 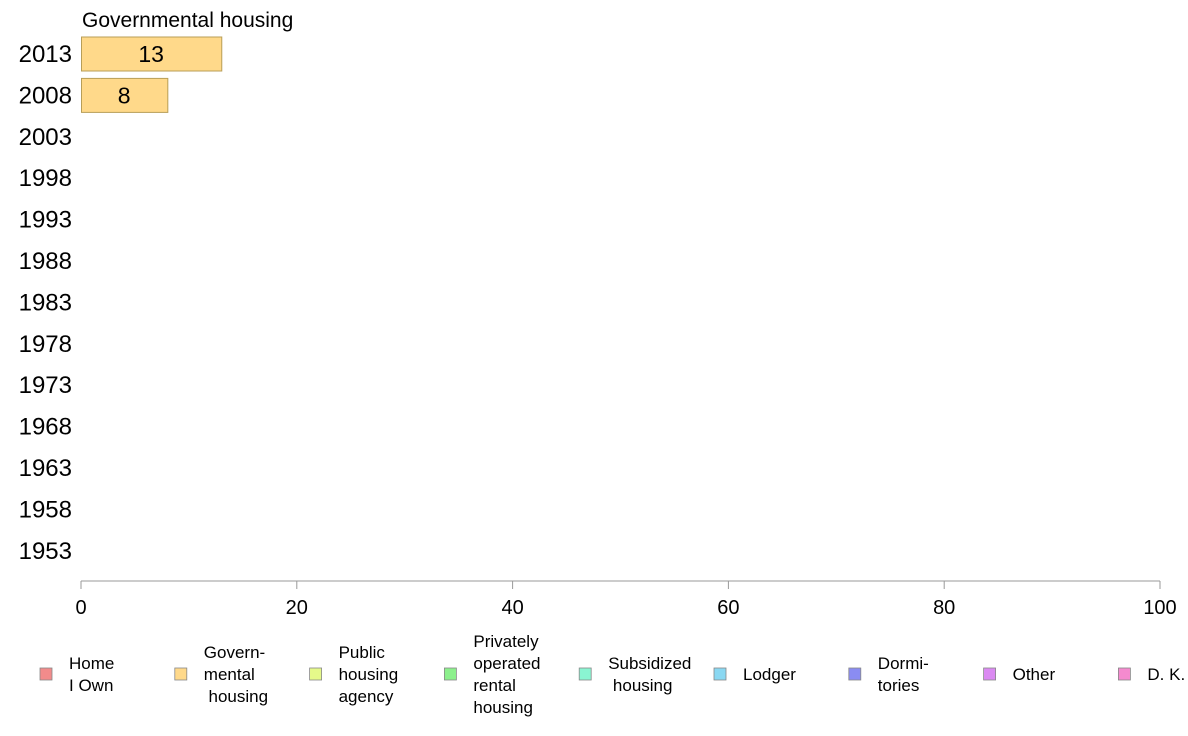 I want to click on legend-item: Lodger, so click(x=754, y=674).